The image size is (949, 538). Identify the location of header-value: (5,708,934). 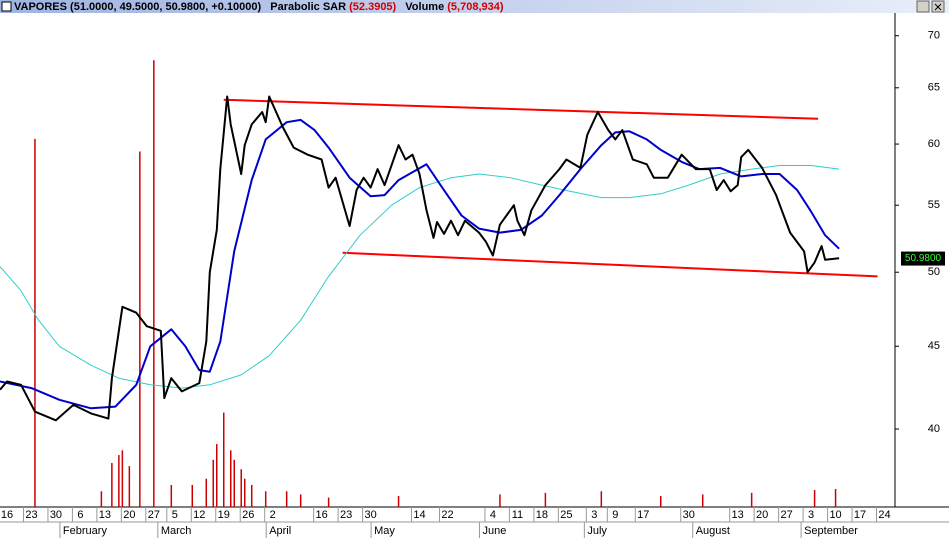
(475, 7).